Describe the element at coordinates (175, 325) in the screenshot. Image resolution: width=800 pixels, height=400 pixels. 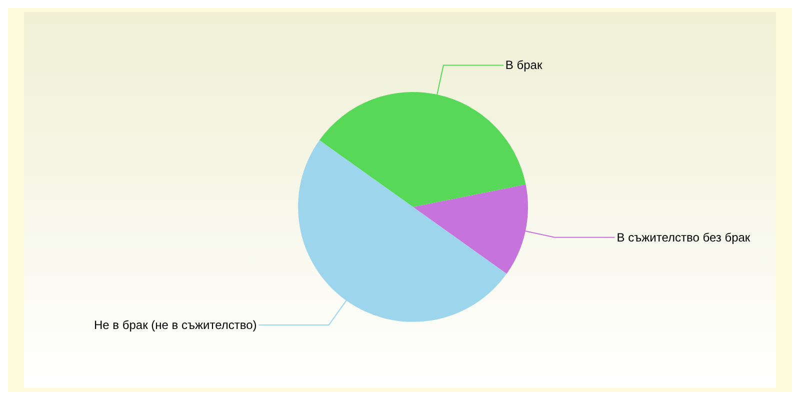
I see `slice-label: Не в брак (не в съжителство)` at that location.